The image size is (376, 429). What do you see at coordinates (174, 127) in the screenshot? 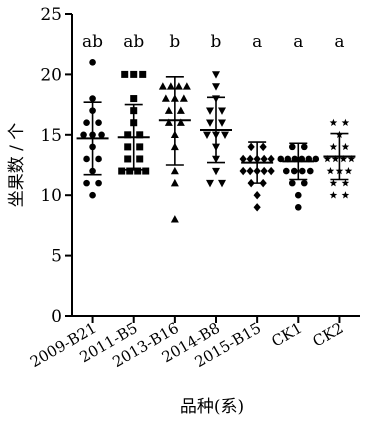
I see `series-group: b` at bounding box center [174, 127].